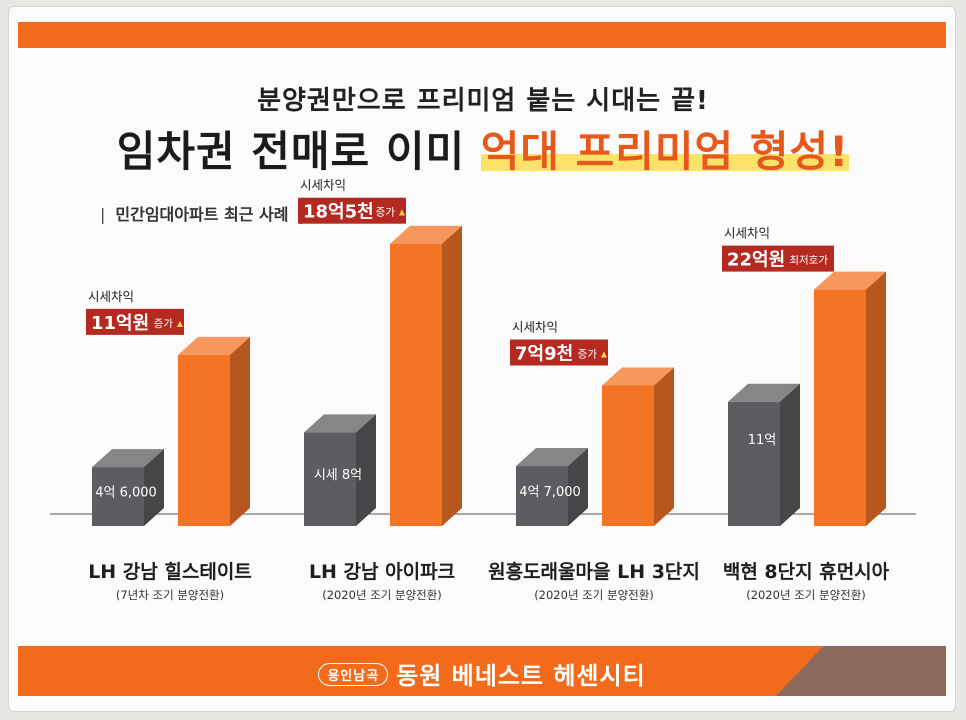 This screenshot has width=966, height=720. I want to click on gain-suffix-2: 증가, so click(386, 213).